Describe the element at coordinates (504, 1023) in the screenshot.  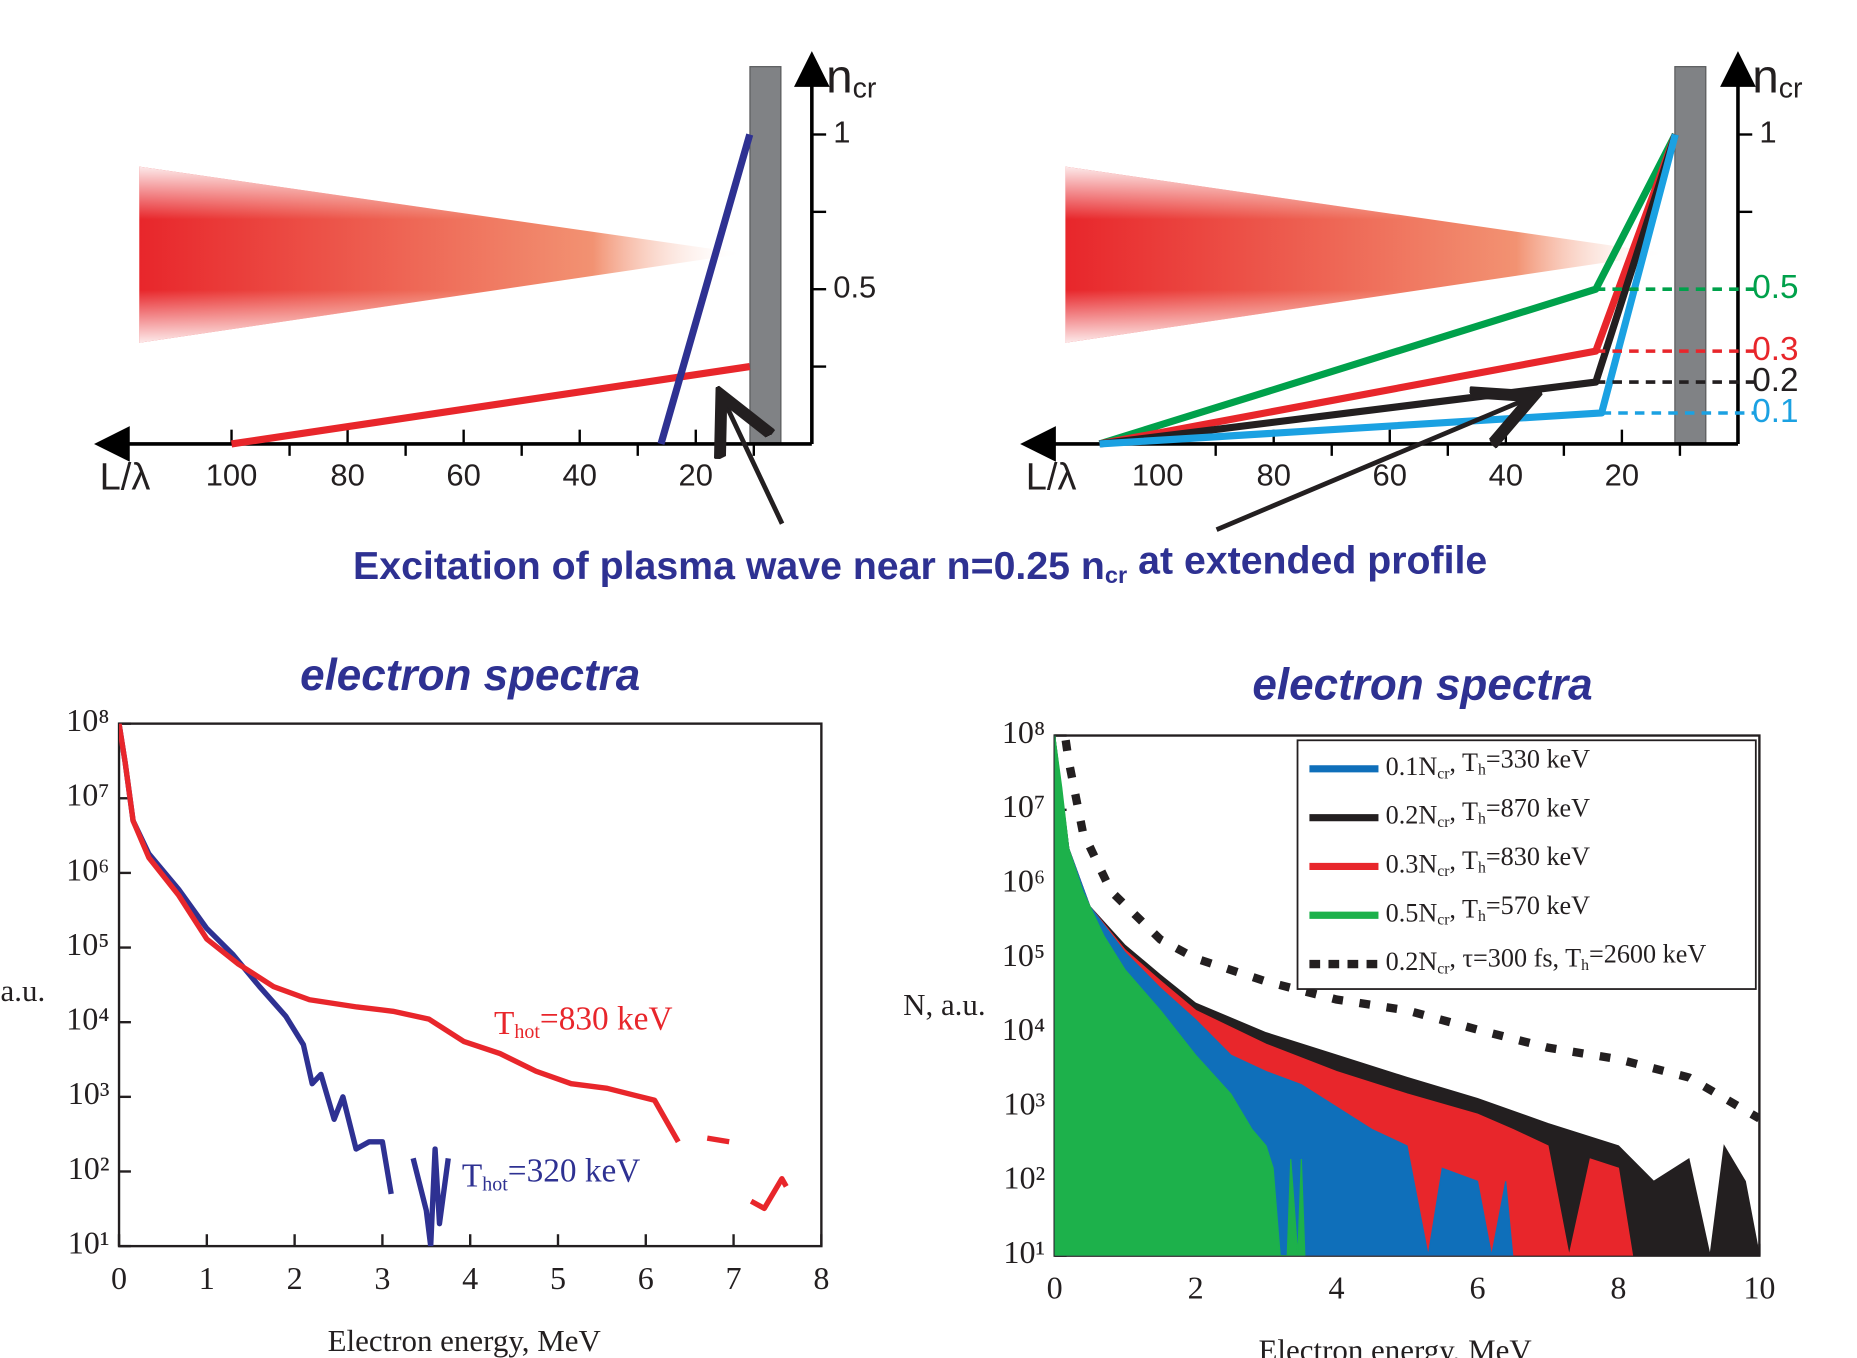
I see `text-part: T` at that location.